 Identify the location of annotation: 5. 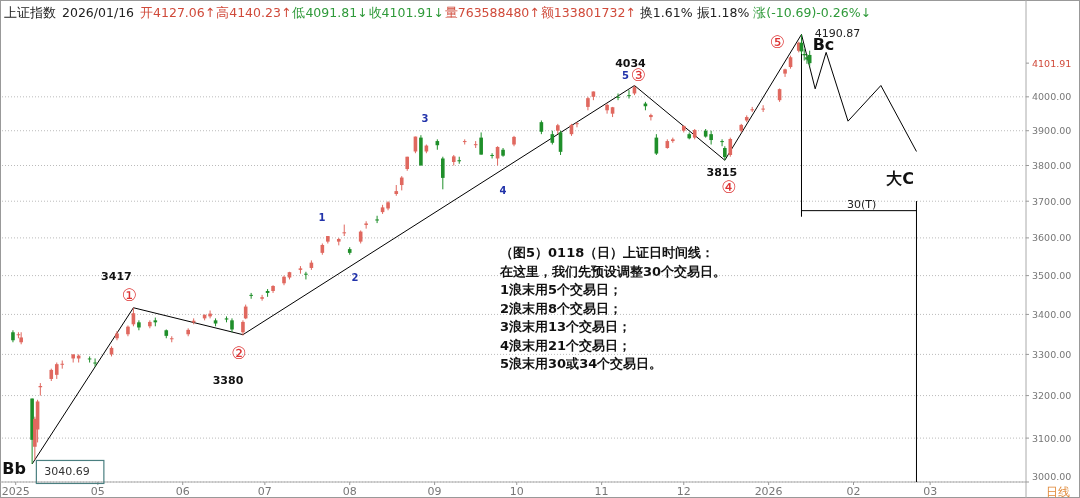
(625, 75).